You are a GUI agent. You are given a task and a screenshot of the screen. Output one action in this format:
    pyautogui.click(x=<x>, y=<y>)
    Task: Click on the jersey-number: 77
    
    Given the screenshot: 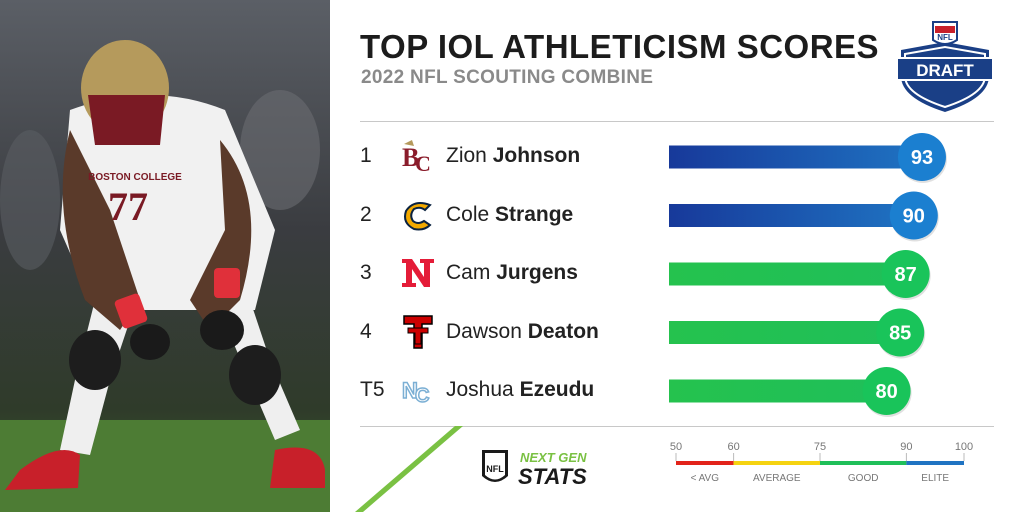 What is the action you would take?
    pyautogui.click(x=128, y=206)
    